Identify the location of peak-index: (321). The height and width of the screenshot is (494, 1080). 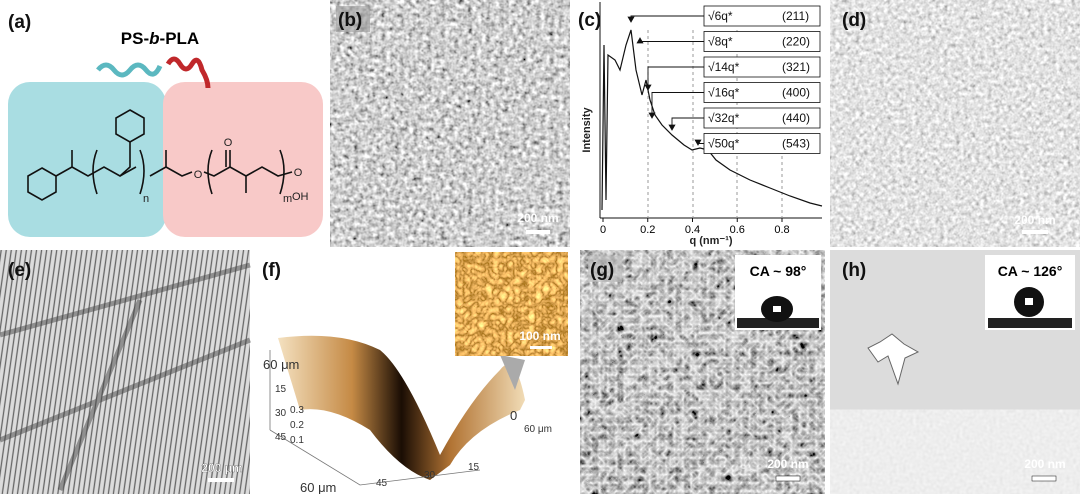
(796, 67).